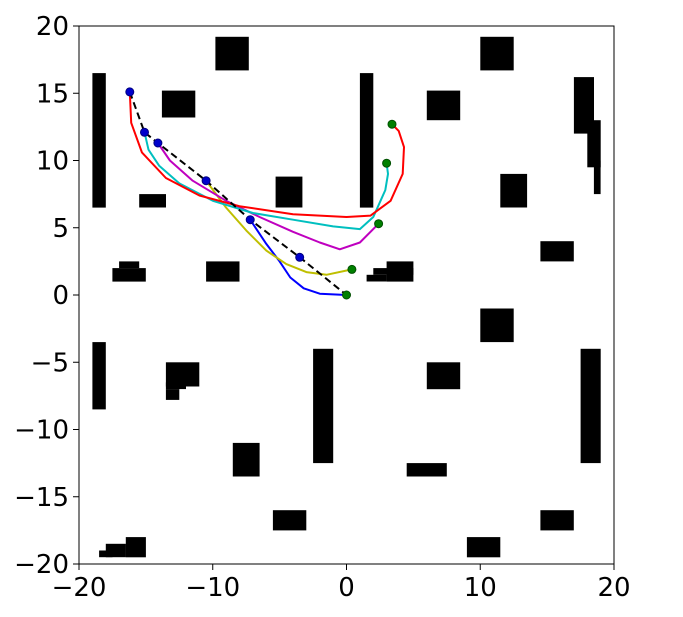  What do you see at coordinates (52, 94) in the screenshot?
I see `y-tick-label-1: 15` at bounding box center [52, 94].